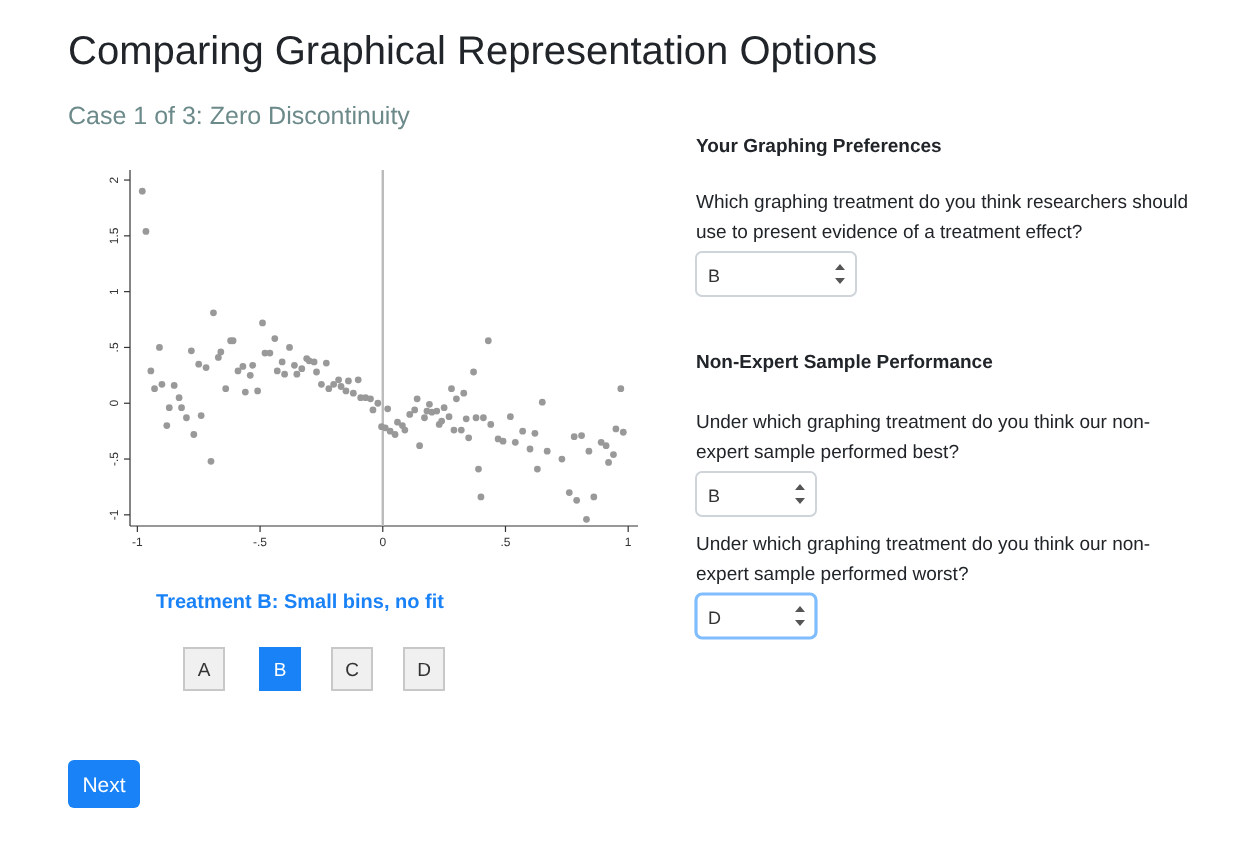 Image resolution: width=1234 pixels, height=860 pixels. What do you see at coordinates (240, 116) in the screenshot?
I see `chart-subtitle: Case 1 of 3: Zero Discontinuity` at bounding box center [240, 116].